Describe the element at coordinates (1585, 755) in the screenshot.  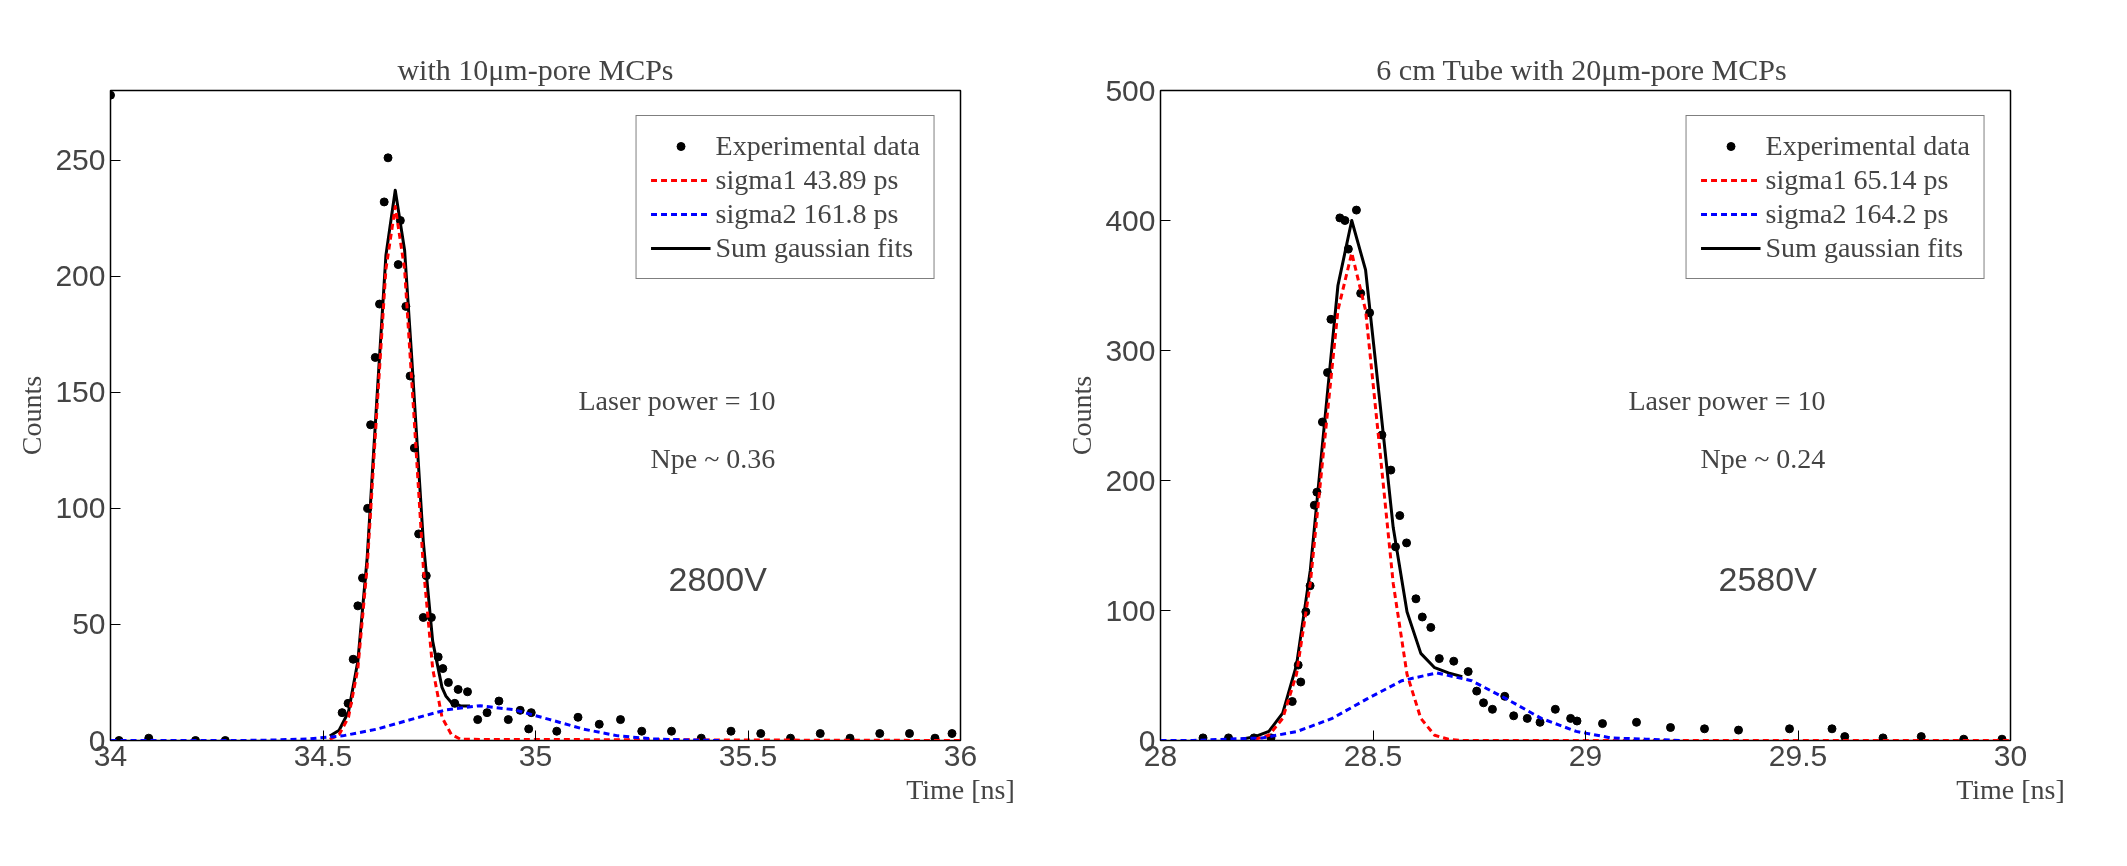
I see `x-tick-label: 29` at that location.